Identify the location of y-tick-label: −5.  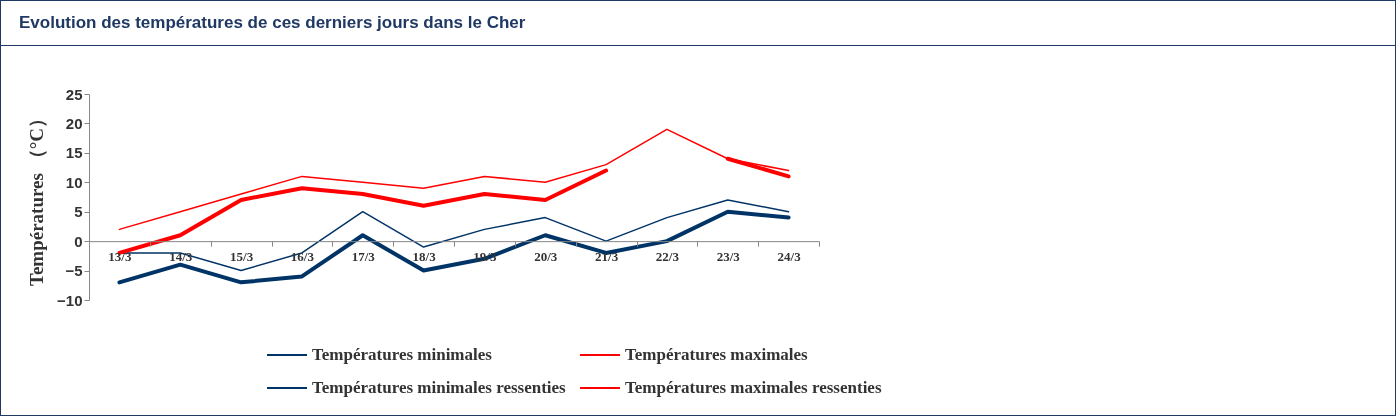
(74, 271).